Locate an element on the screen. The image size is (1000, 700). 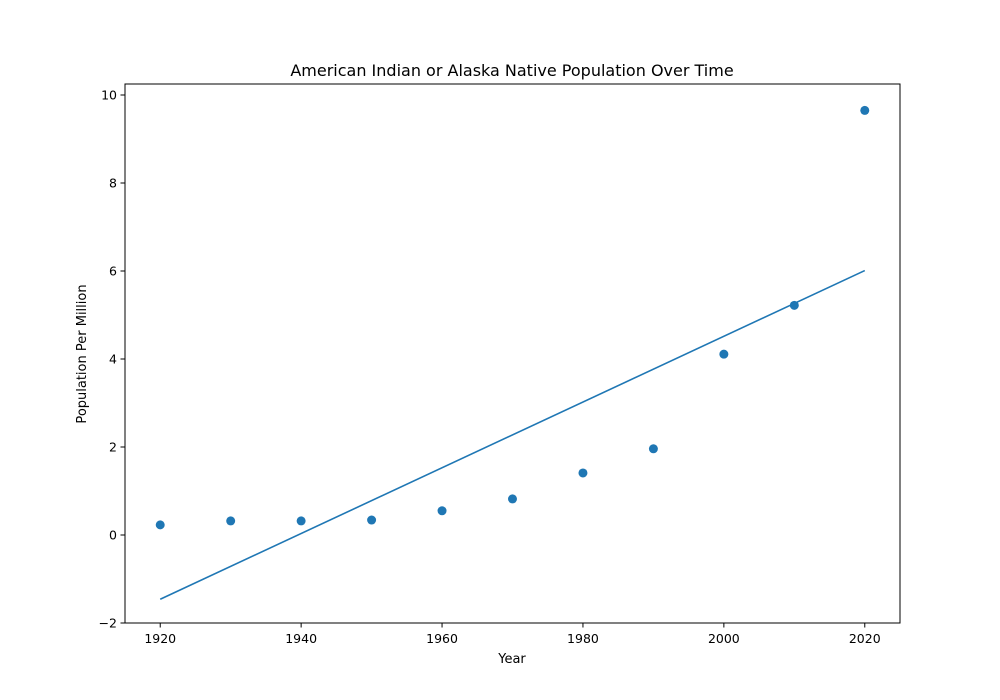
y-tick-label: 6 is located at coordinates (113, 271).